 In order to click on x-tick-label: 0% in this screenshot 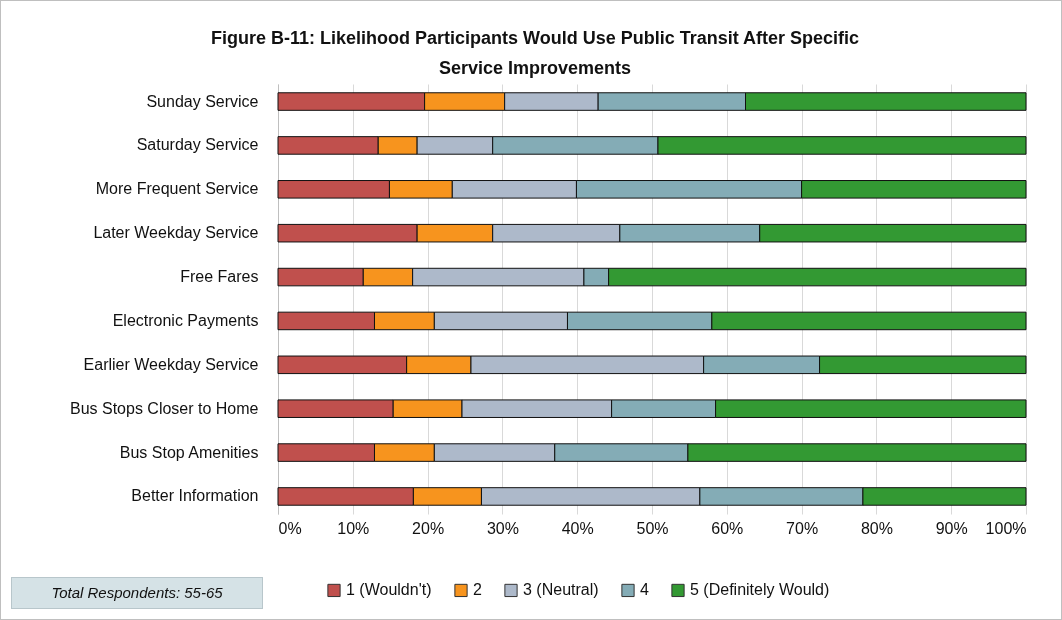, I will do `click(290, 528)`.